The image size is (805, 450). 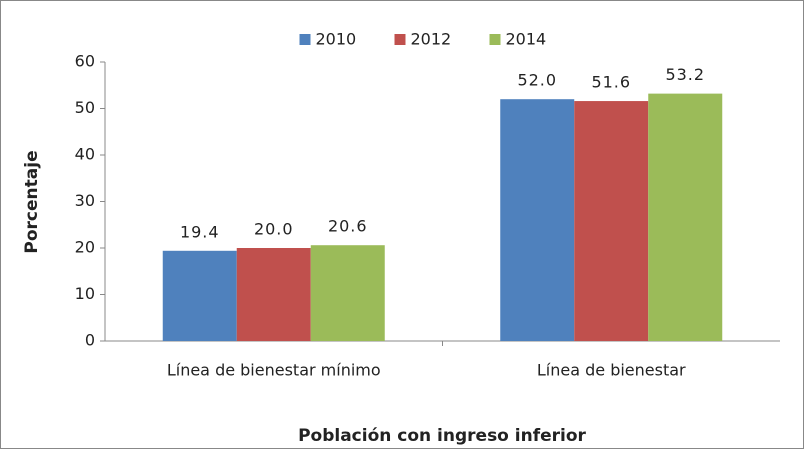 What do you see at coordinates (32, 201) in the screenshot?
I see `y-axis-title: Porcentaje` at bounding box center [32, 201].